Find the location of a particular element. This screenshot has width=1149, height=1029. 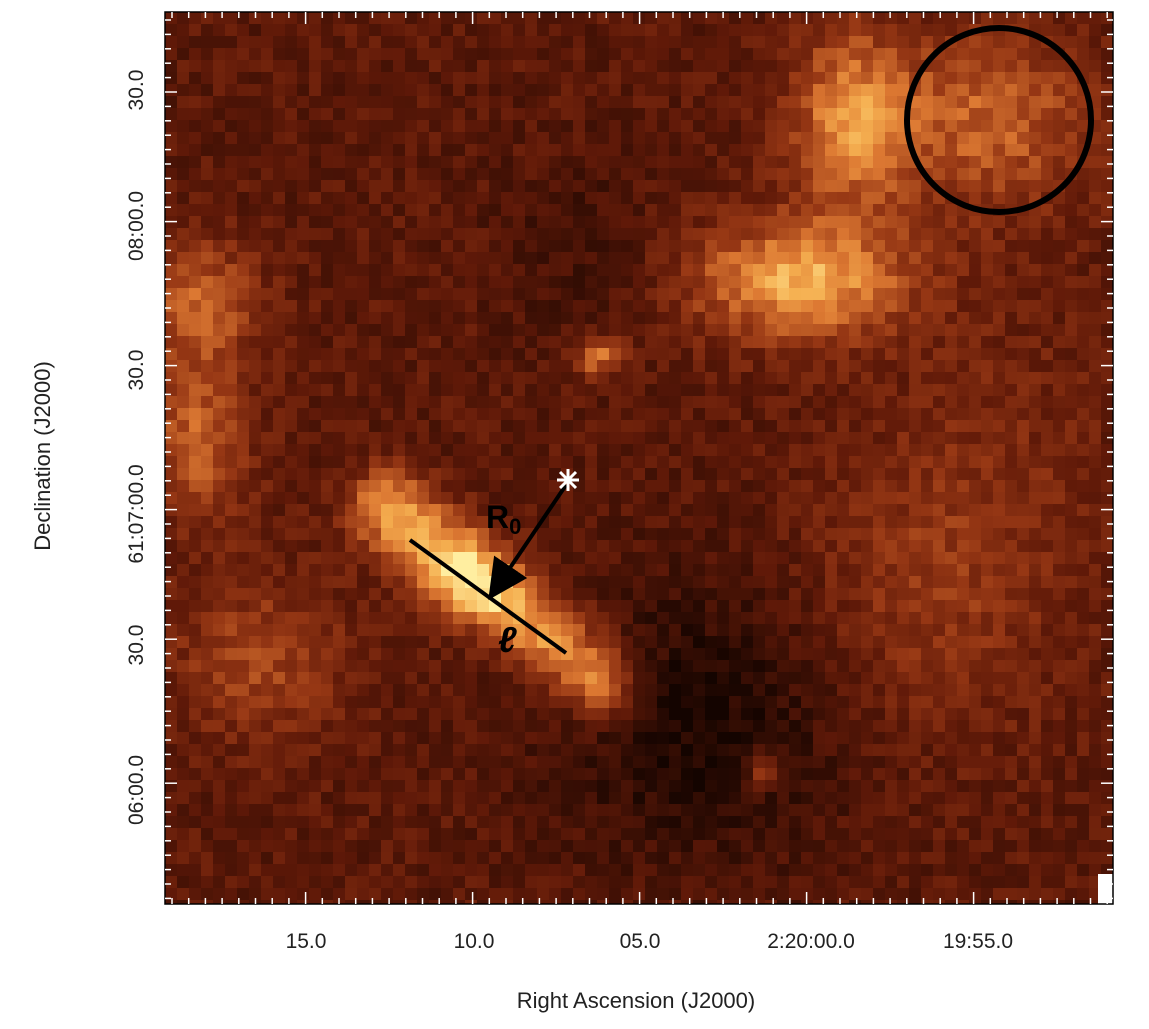

radius-subscript: 0 is located at coordinates (515, 526).